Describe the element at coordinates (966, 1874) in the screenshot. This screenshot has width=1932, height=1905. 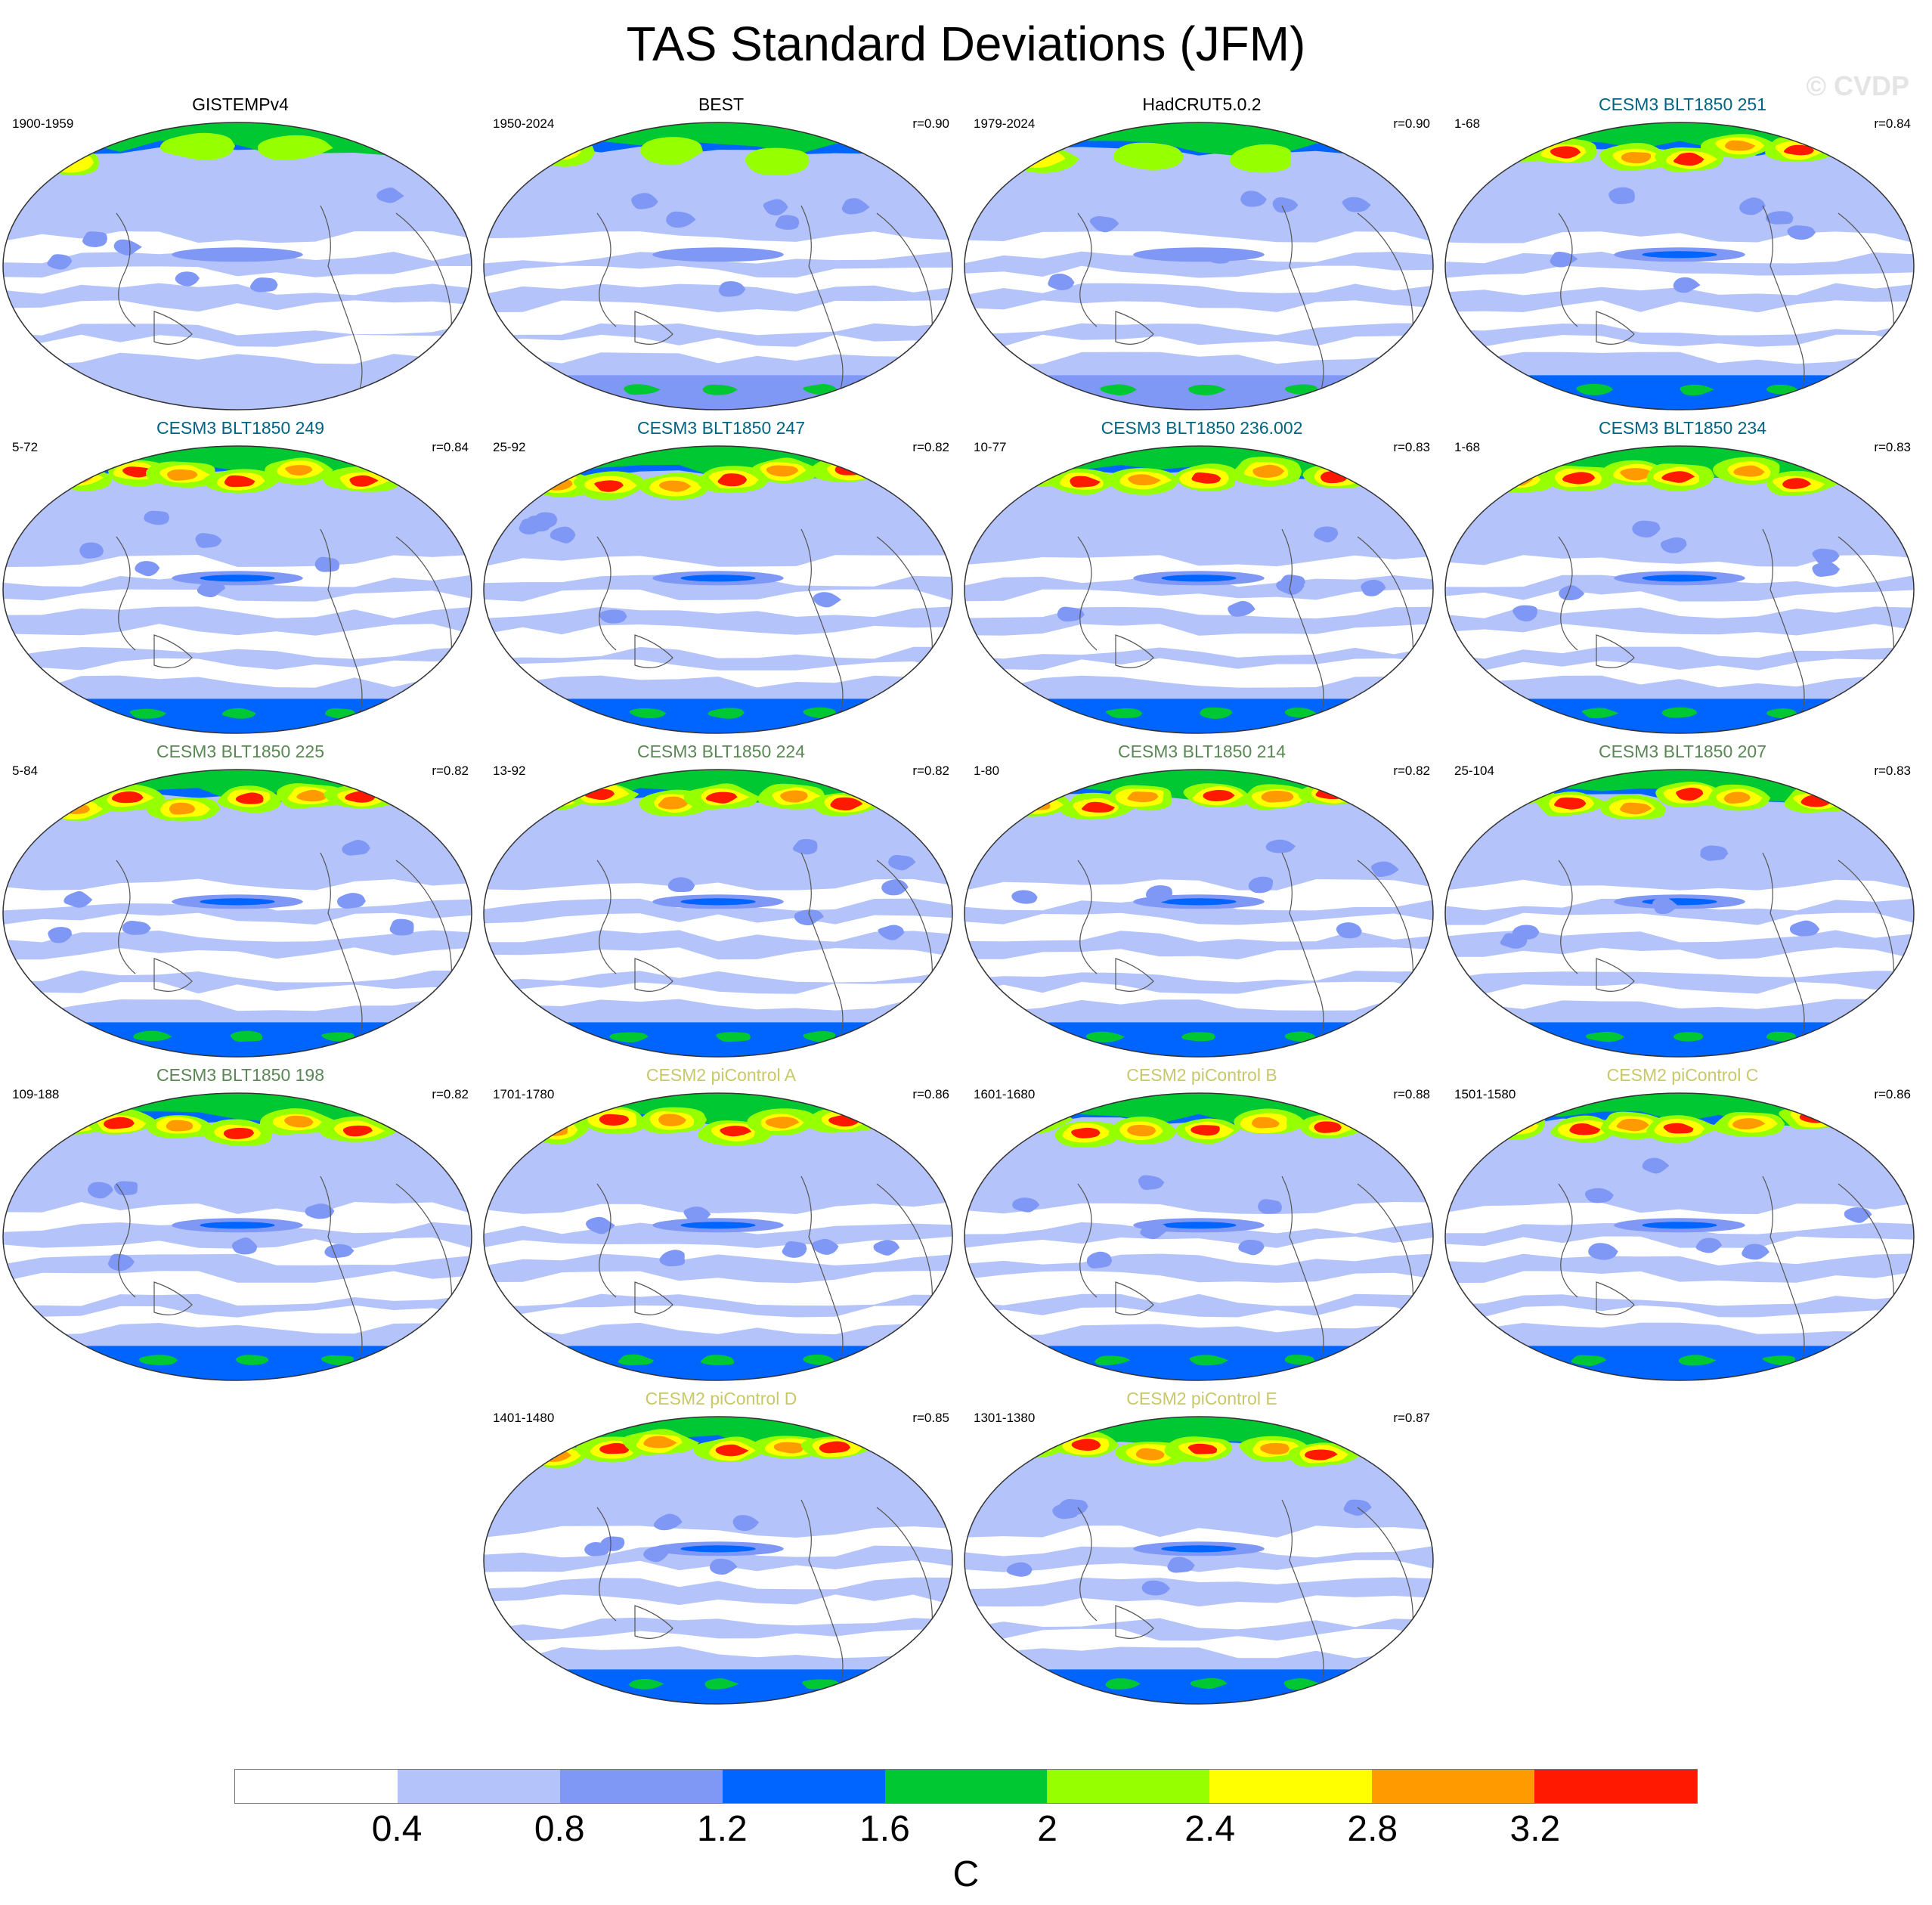
I see `colorbar-unit-label: C` at that location.